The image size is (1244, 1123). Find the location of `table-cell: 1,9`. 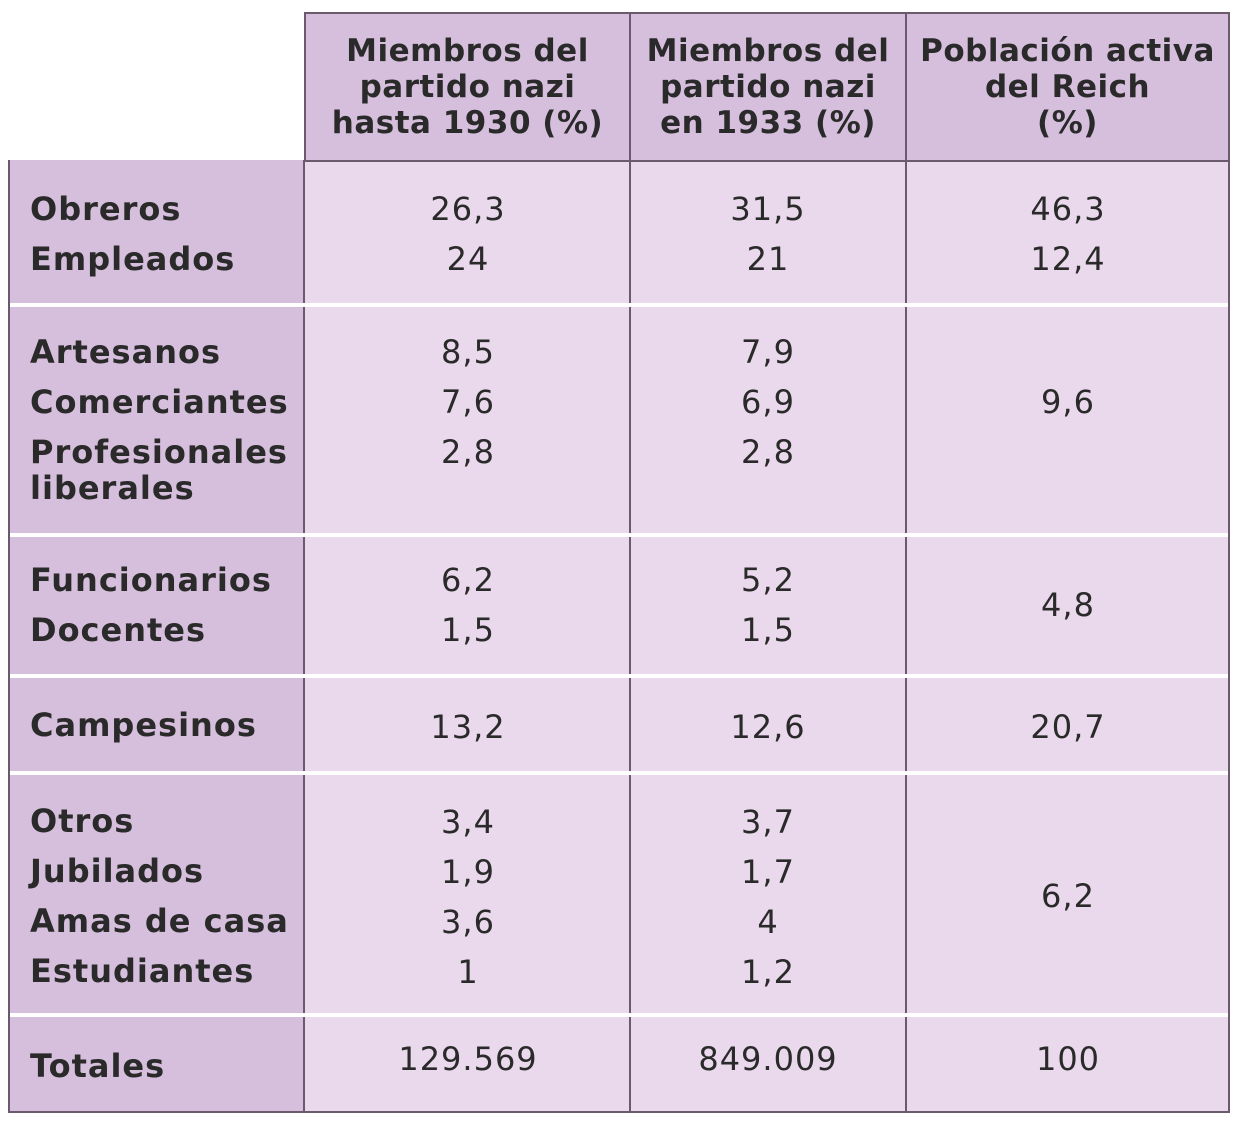

table-cell: 1,9 is located at coordinates (468, 872).